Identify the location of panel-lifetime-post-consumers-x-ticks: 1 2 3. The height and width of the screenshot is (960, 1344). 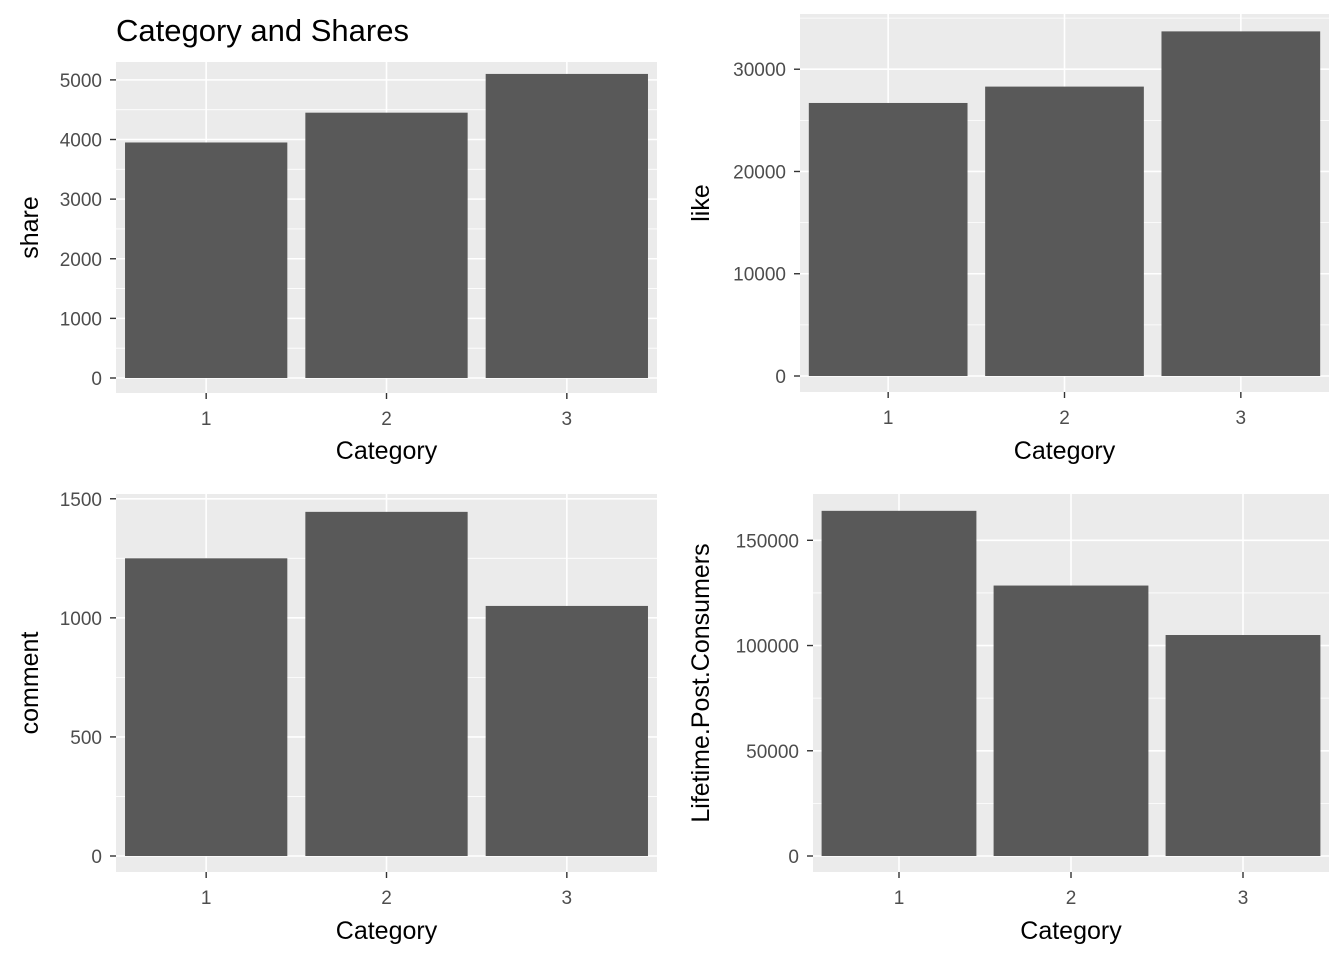
(1071, 890).